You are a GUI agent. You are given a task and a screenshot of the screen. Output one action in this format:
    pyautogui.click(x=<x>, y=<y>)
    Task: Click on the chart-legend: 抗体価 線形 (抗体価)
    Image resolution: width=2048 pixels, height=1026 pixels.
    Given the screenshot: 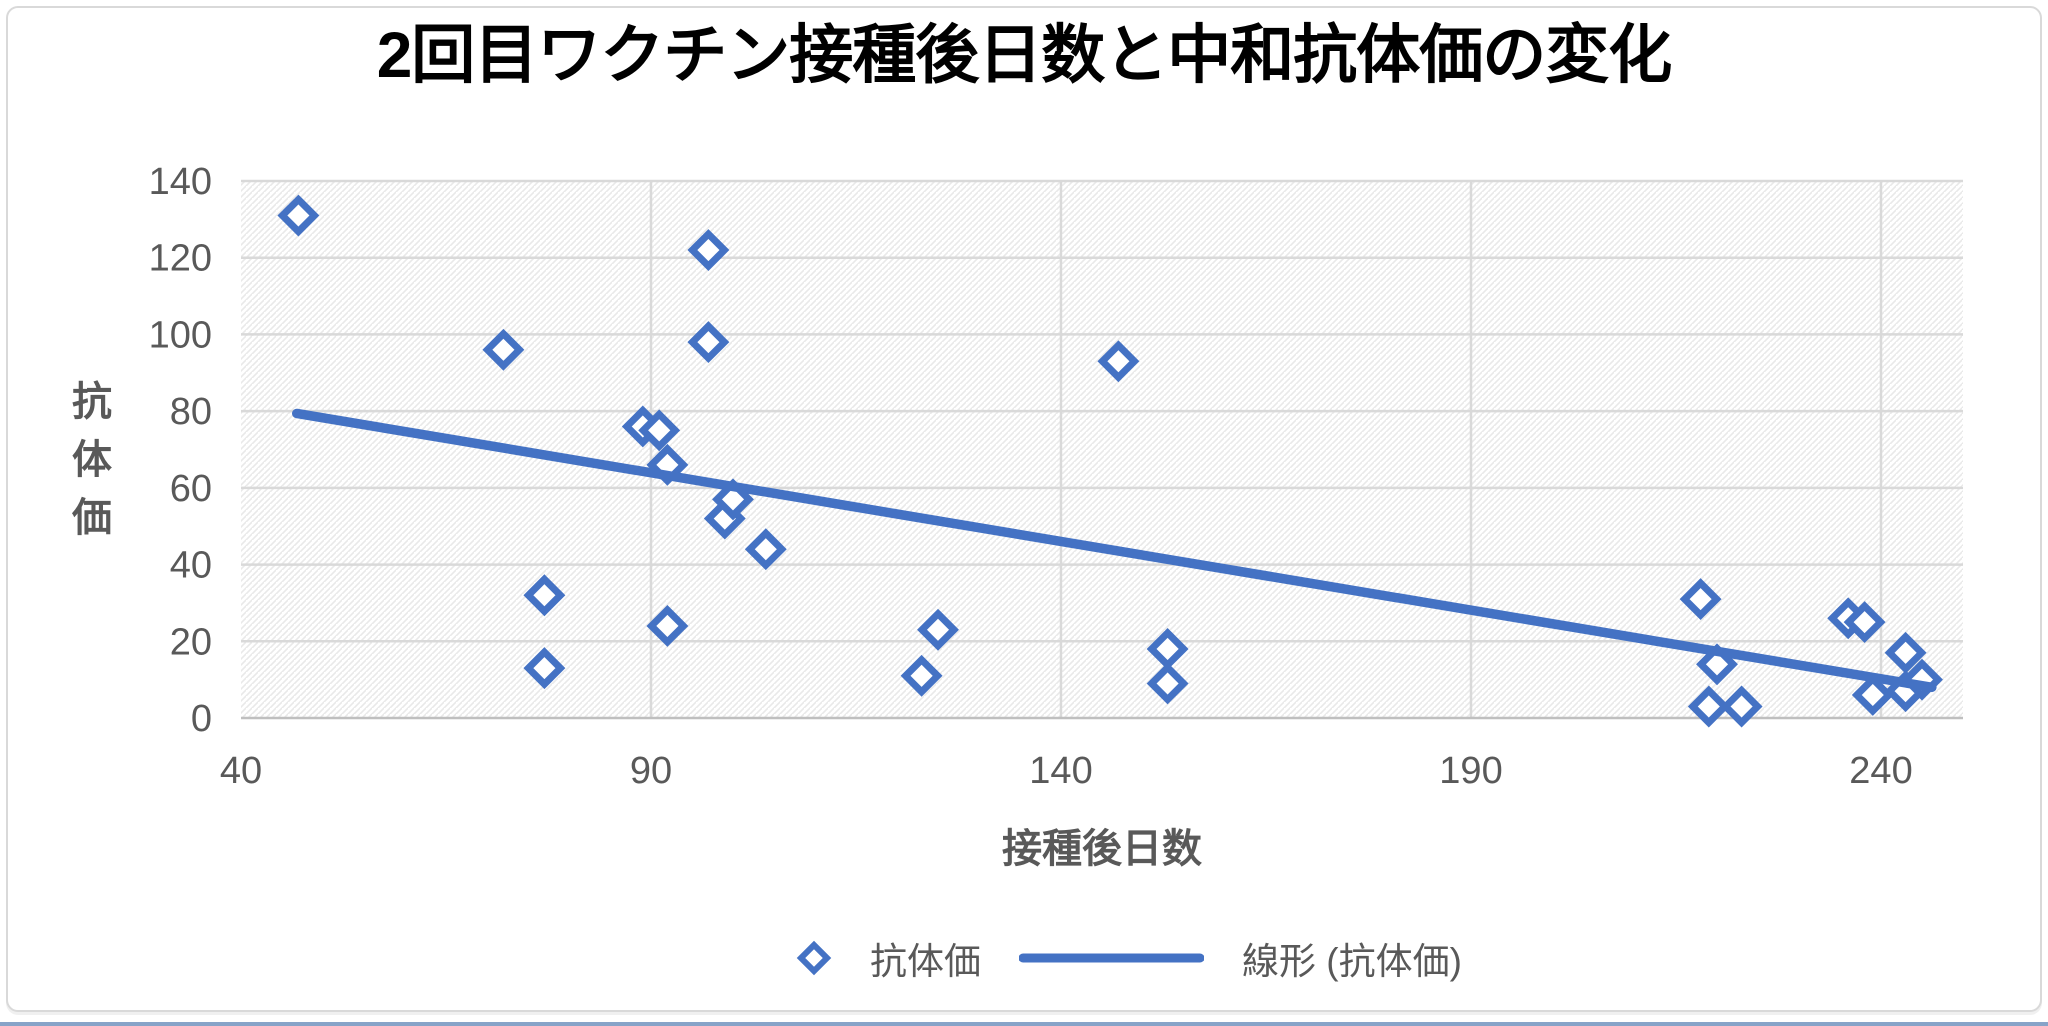 What is the action you would take?
    pyautogui.click(x=1076, y=958)
    